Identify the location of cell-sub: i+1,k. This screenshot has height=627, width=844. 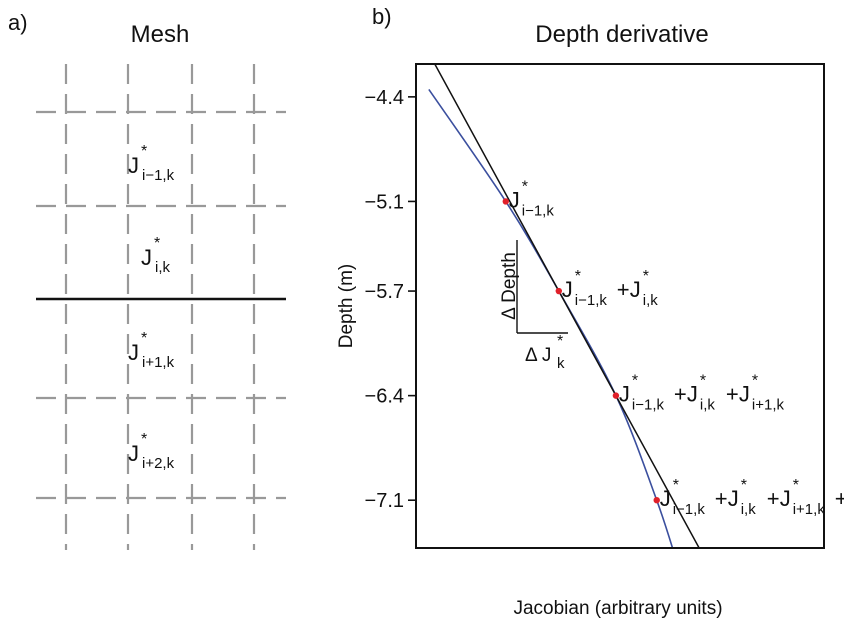
(158, 362).